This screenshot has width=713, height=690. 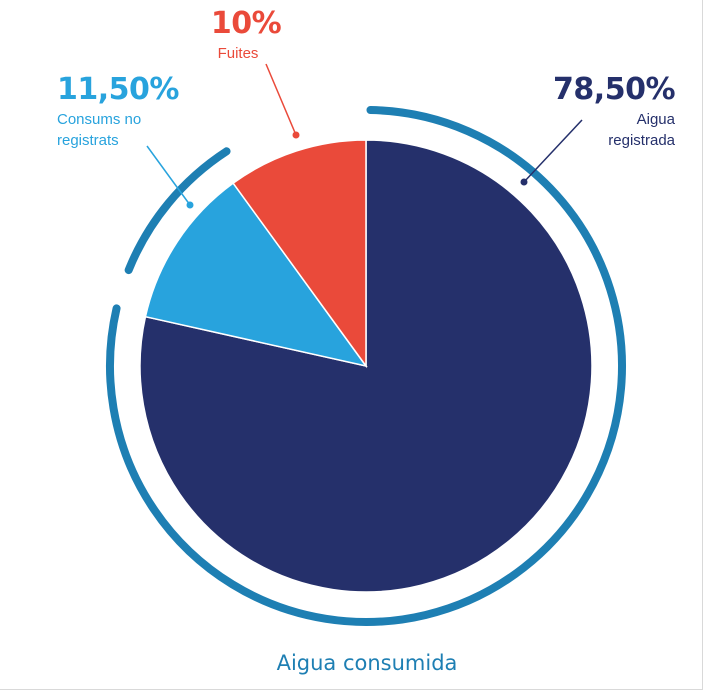 I want to click on leader-lines-layer, so click(x=364, y=136).